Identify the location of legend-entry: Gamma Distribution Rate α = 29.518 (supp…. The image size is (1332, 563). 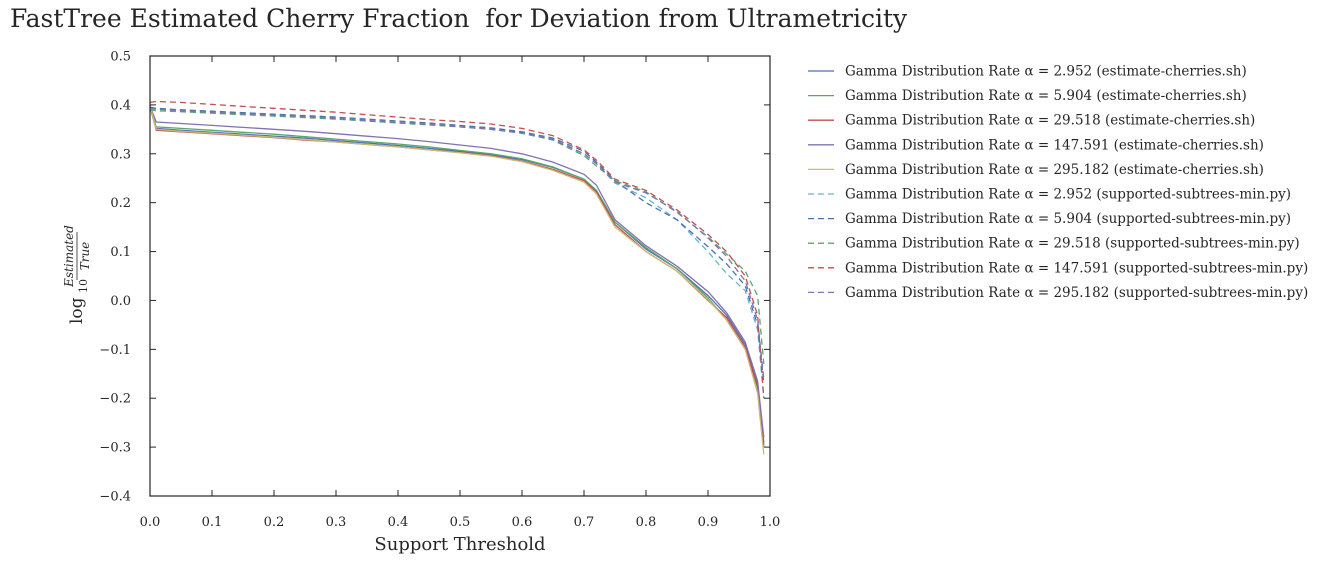
(1054, 244).